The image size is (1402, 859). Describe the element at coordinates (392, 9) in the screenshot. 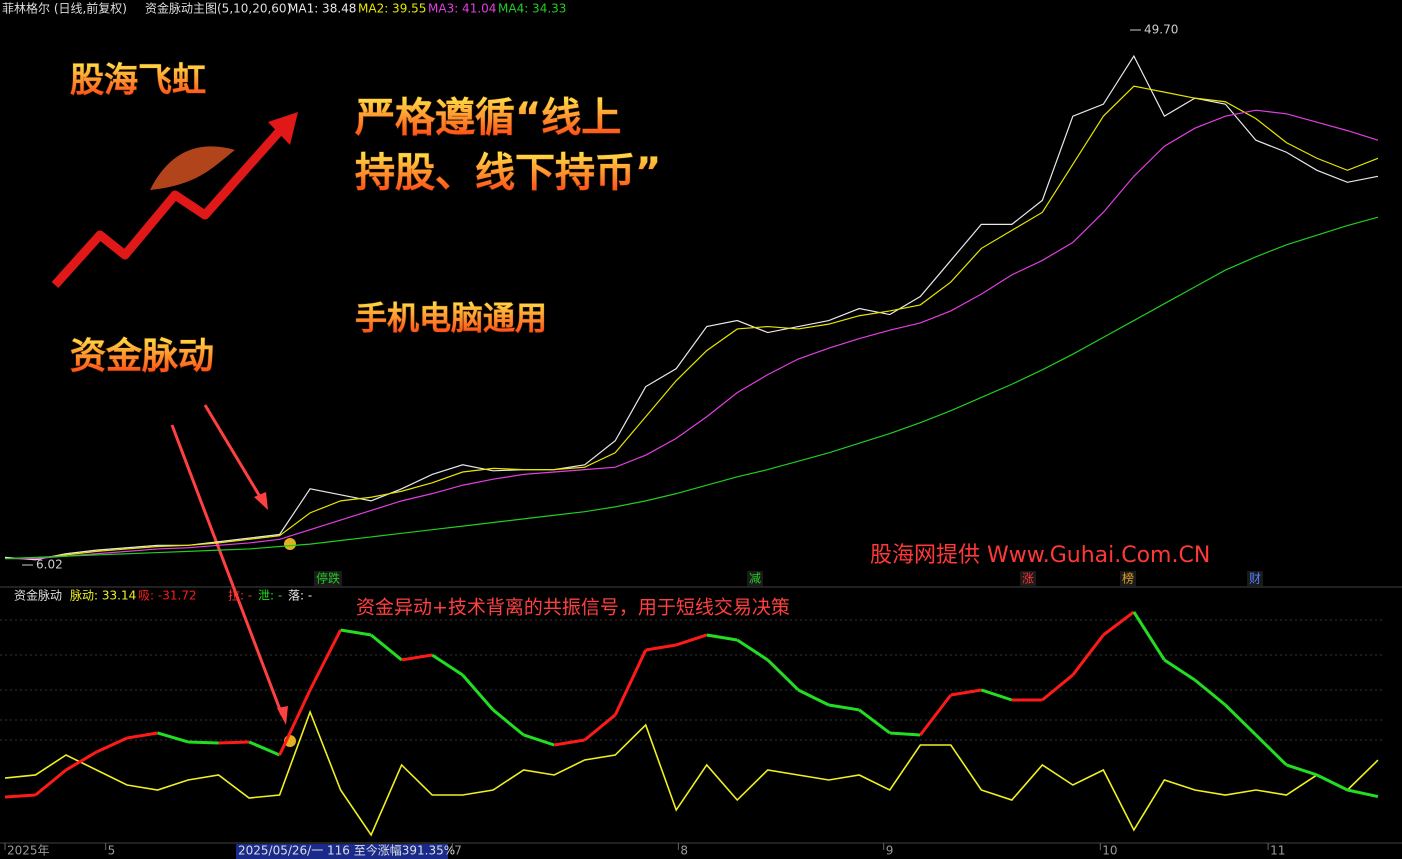

I see `legend-entry: MA2: 39.55` at that location.